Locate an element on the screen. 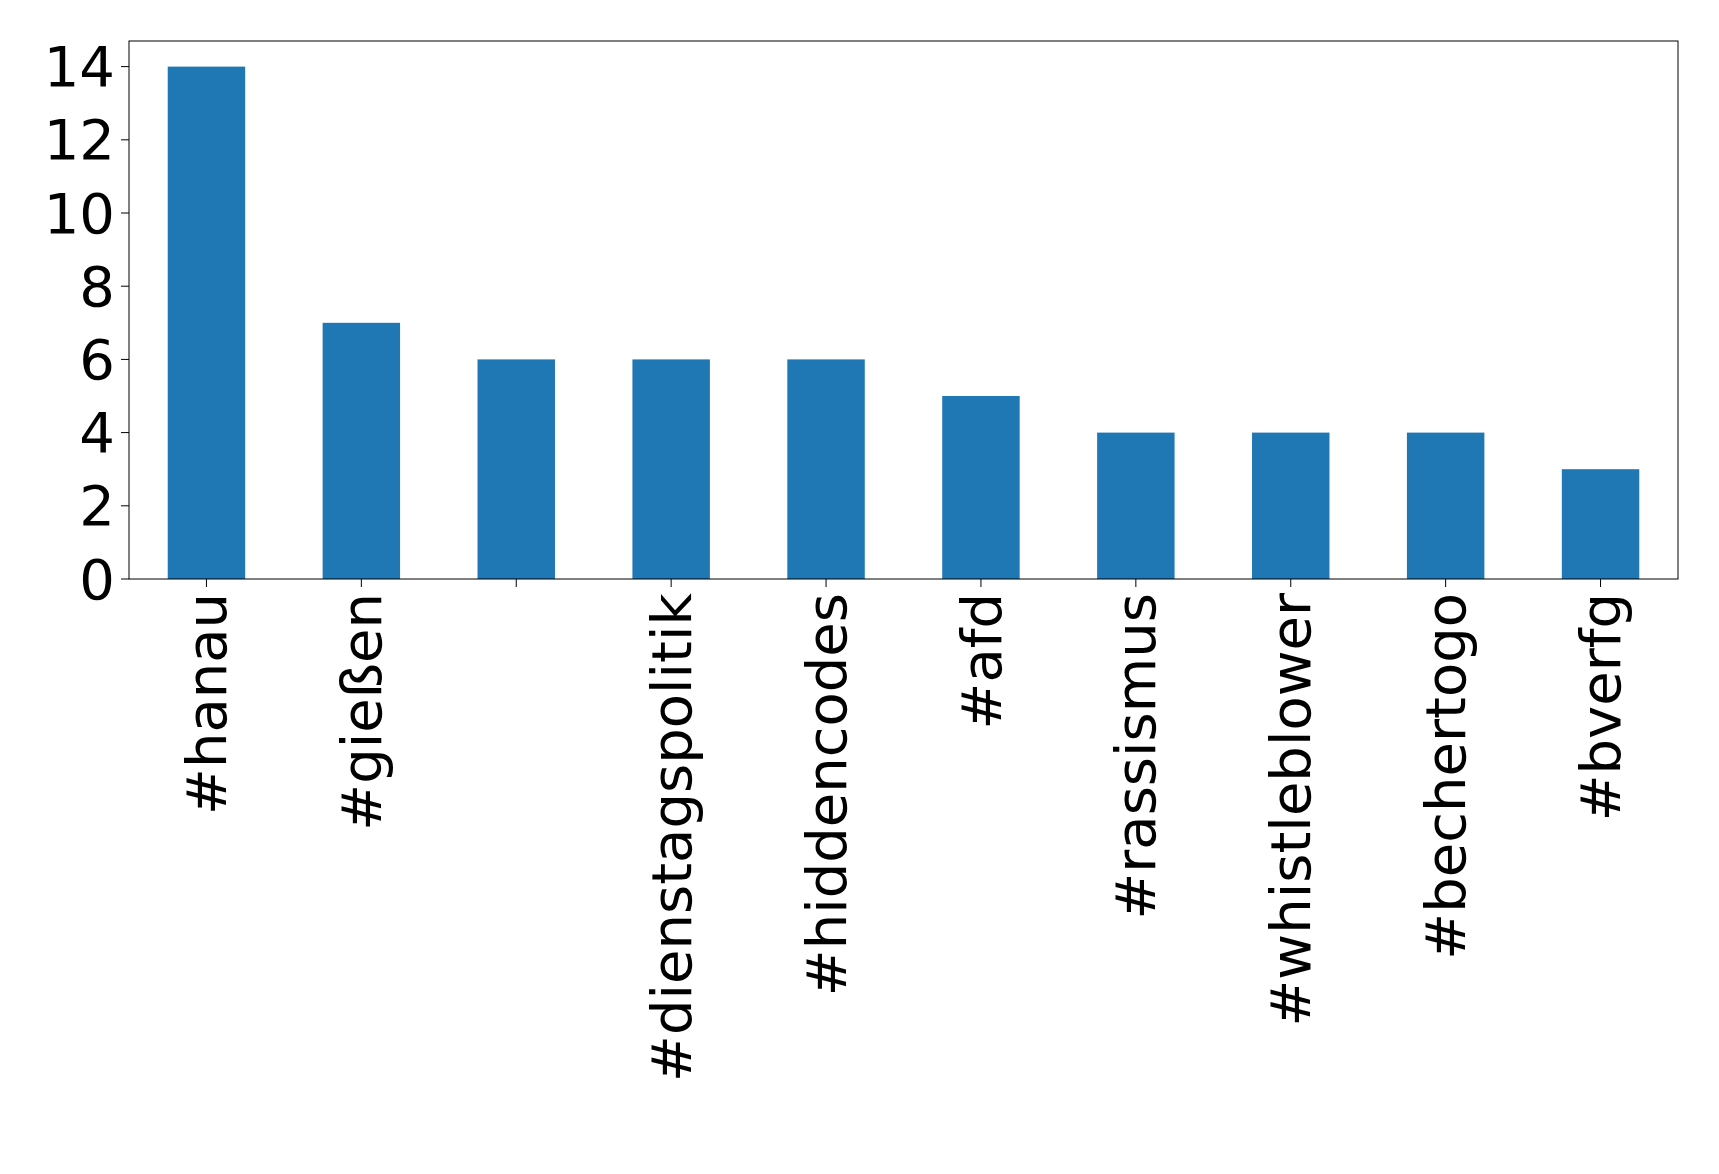 The image size is (1719, 1174). y-tick-label: 12 is located at coordinates (79, 140).